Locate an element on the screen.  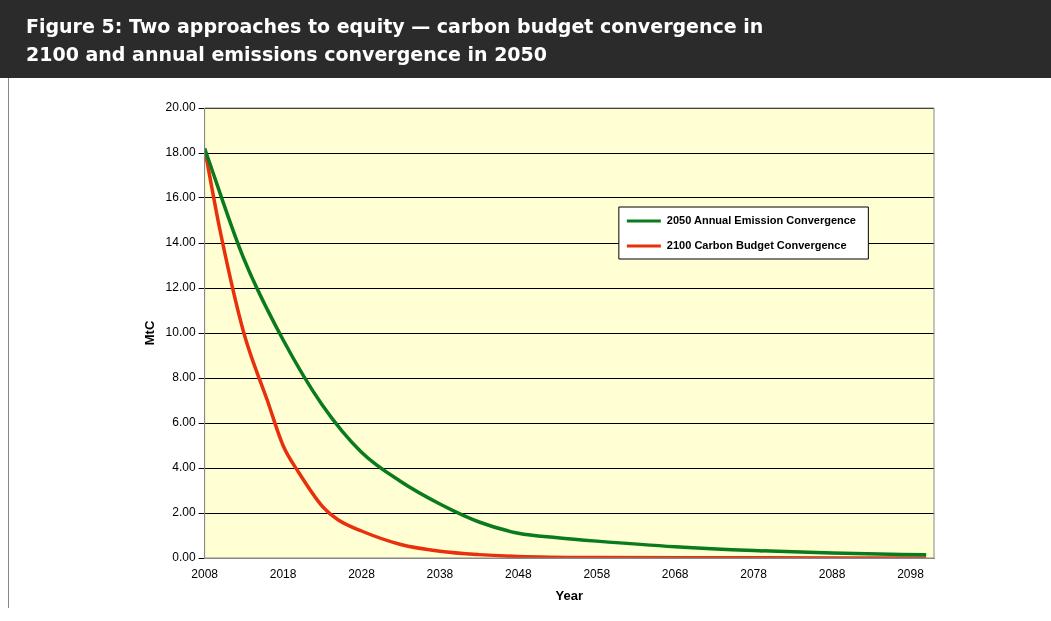
x-tick-label: 2008 is located at coordinates (205, 573).